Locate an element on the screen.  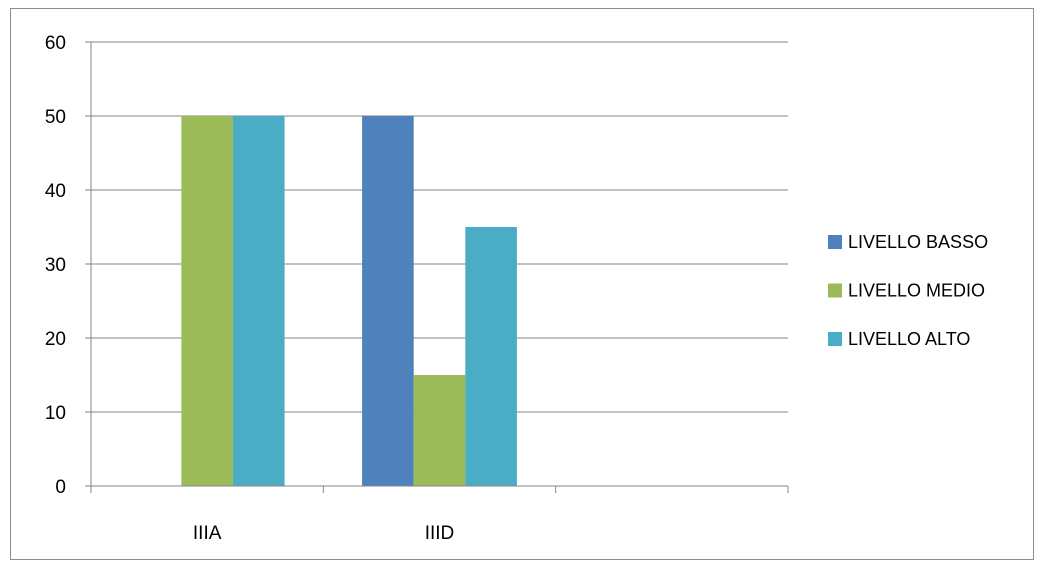
legend-label: LIVELLO BASSO is located at coordinates (918, 242).